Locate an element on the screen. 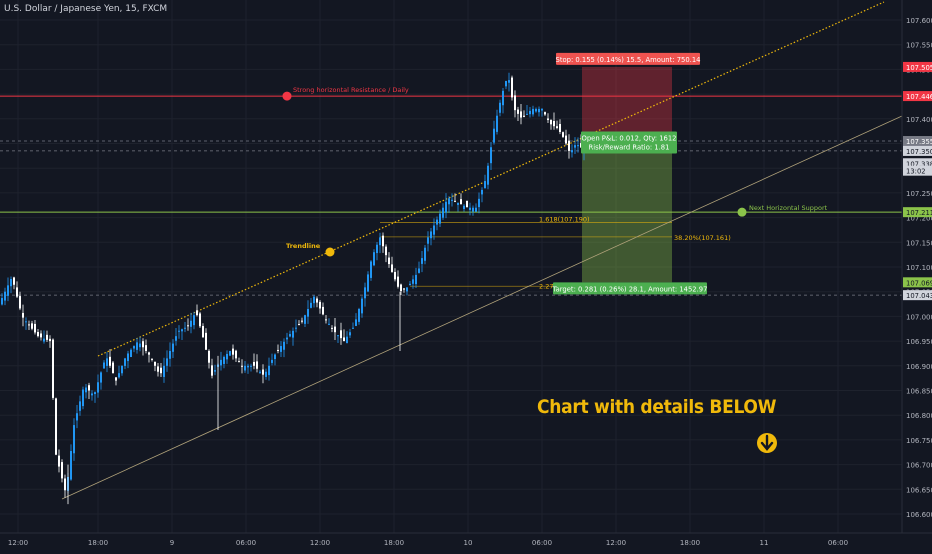  fib-label: 38.20%(107.161) is located at coordinates (702, 238).